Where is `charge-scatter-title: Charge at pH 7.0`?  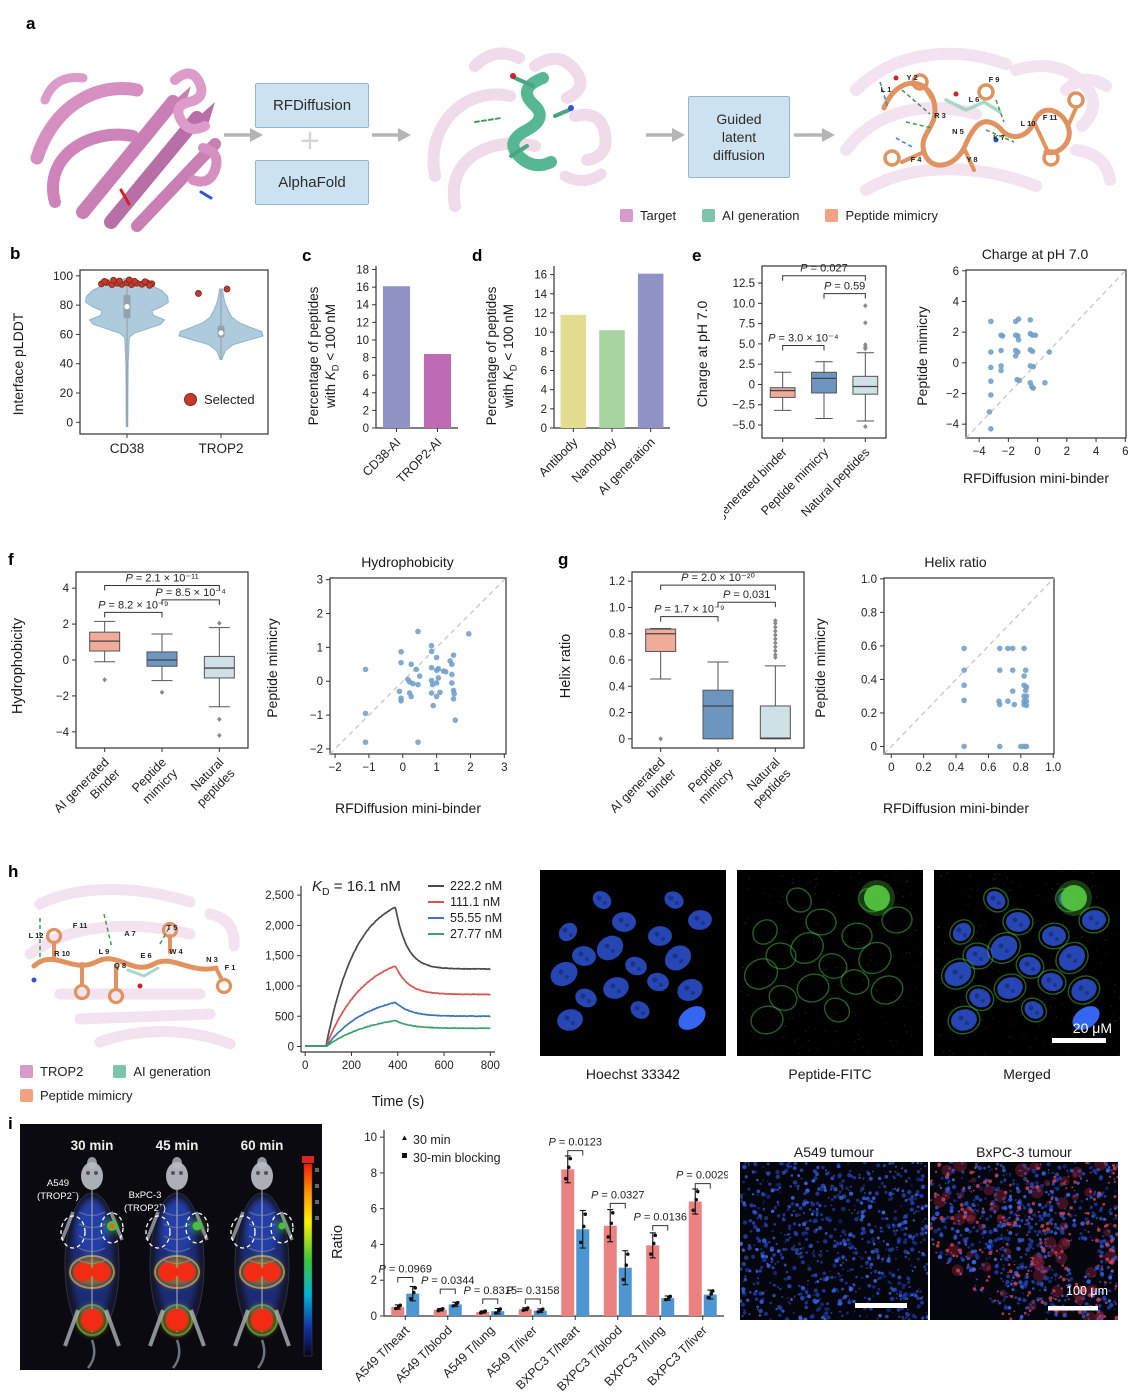
charge-scatter-title: Charge at pH 7.0 is located at coordinates (1035, 254).